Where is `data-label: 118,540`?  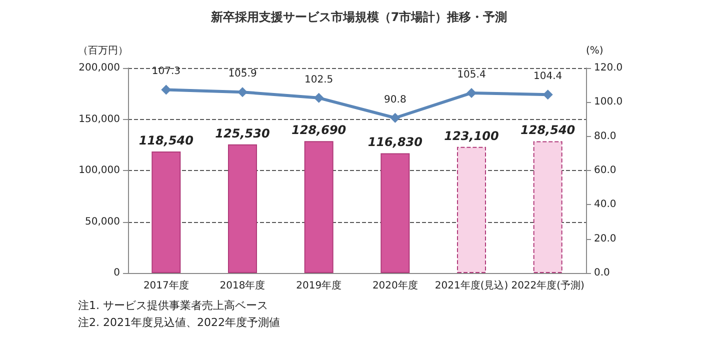 data-label: 118,540 is located at coordinates (166, 140).